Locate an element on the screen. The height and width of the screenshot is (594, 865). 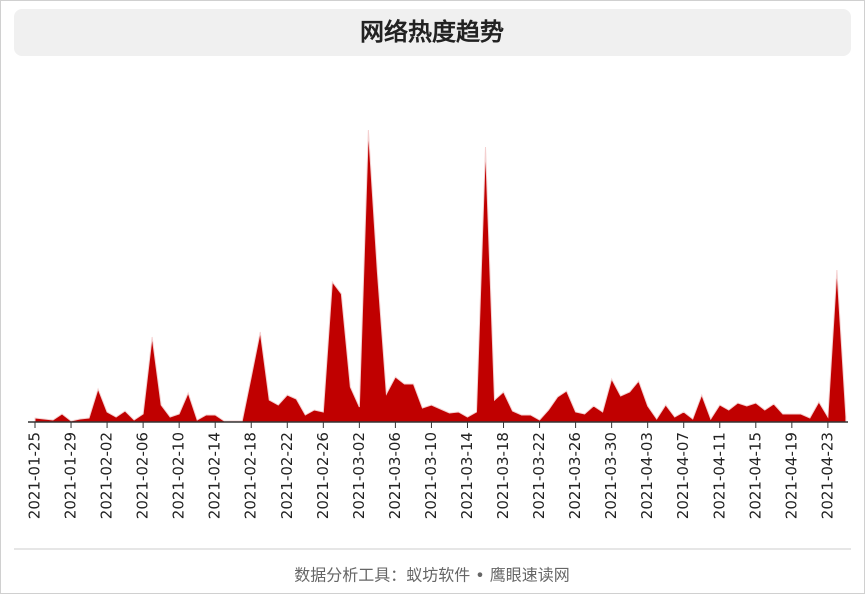
x-tick-label: 2021-02-22 is located at coordinates (287, 475).